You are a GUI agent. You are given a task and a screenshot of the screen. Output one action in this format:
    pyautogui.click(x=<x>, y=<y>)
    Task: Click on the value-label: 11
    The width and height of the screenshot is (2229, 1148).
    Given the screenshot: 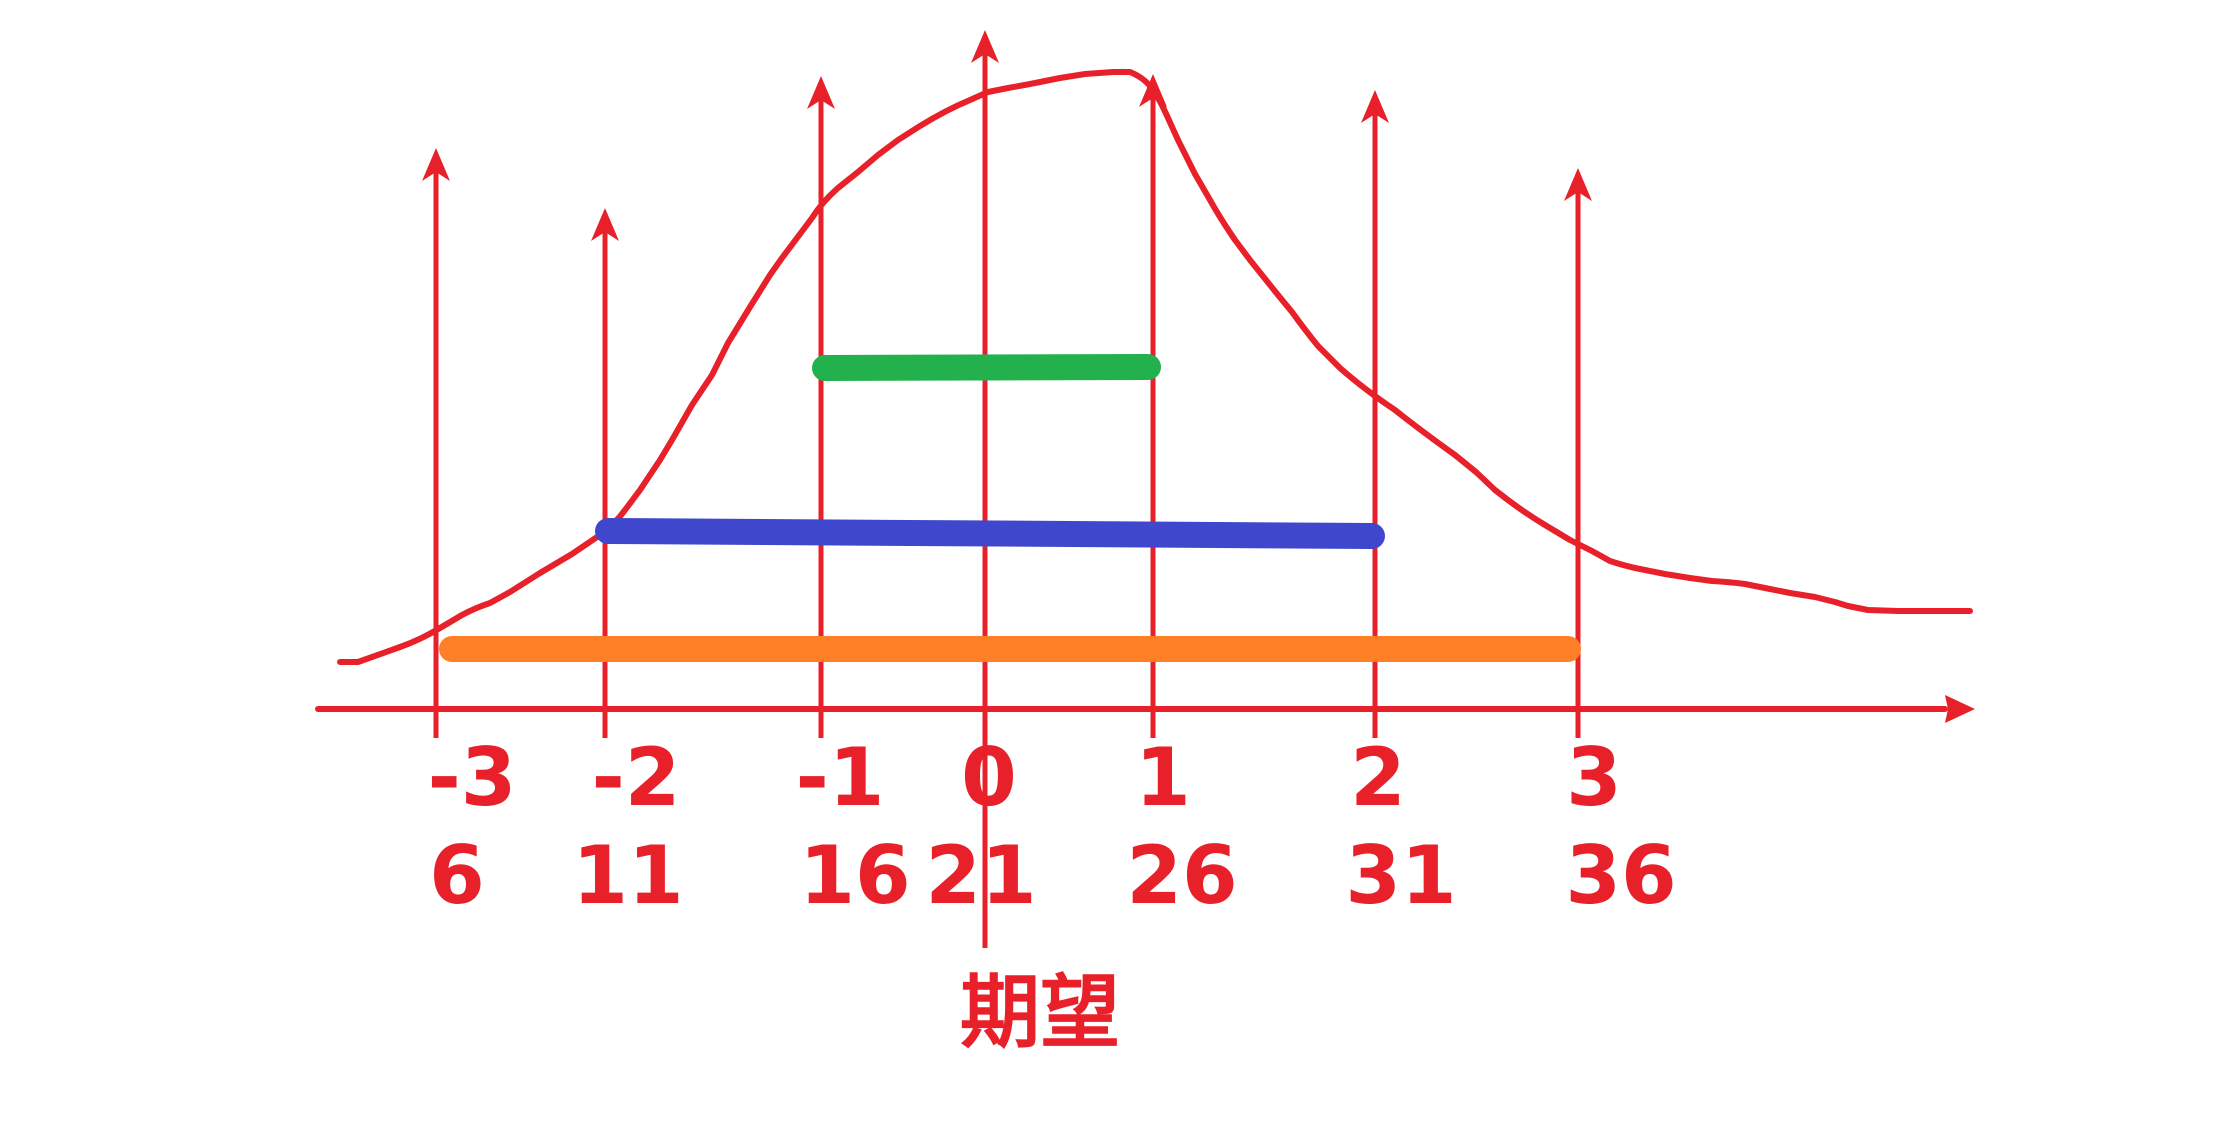 What is the action you would take?
    pyautogui.click(x=627, y=875)
    